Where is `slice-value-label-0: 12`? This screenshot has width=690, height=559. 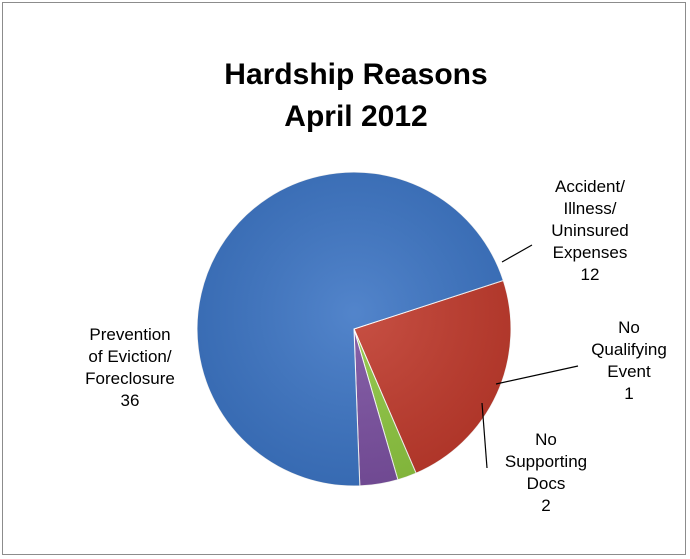 slice-value-label-0: 12 is located at coordinates (590, 274).